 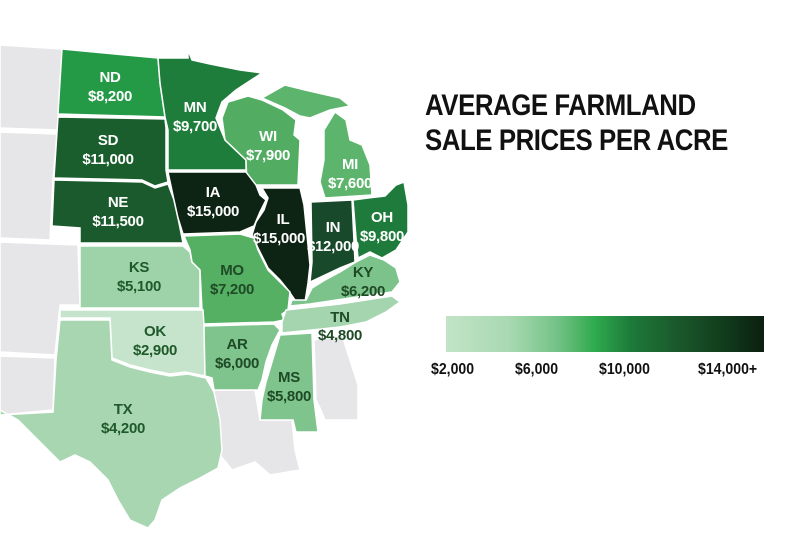 I want to click on label-KS-abbr: KS, so click(x=139, y=267).